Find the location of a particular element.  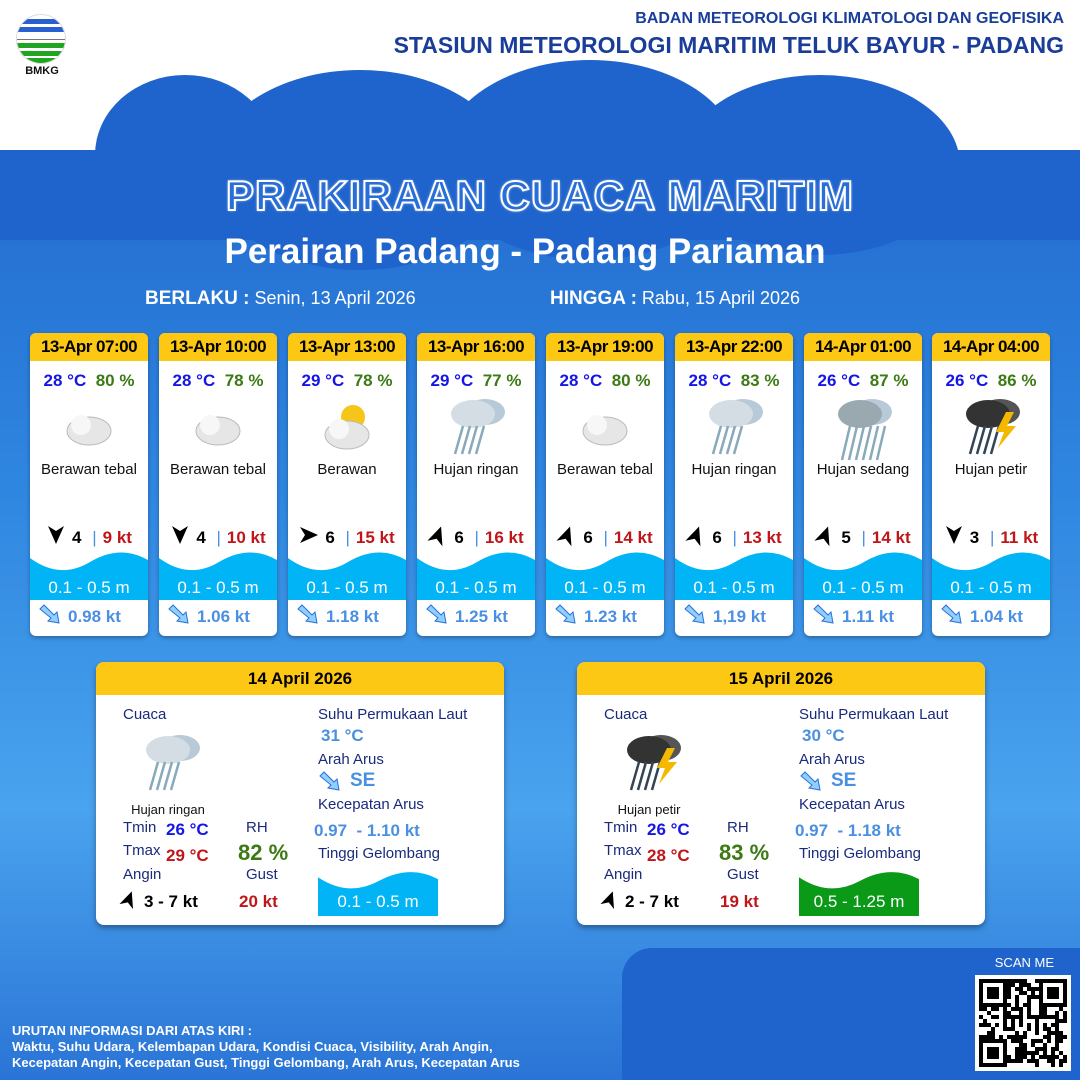

humidity: 77 % is located at coordinates (502, 380).